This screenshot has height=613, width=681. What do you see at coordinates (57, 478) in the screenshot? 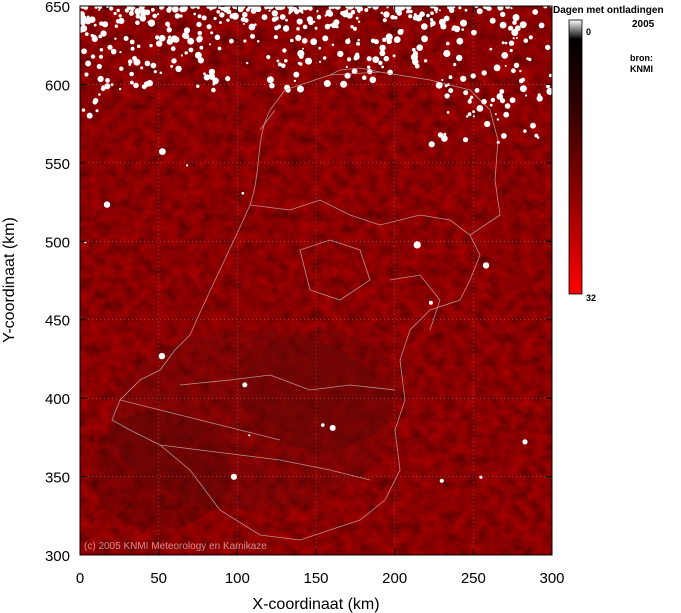
I see `y-tick-label: 350` at bounding box center [57, 478].